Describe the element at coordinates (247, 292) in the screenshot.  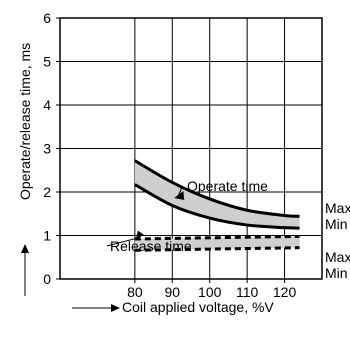
I see `x-tick-label-110: 110` at that location.